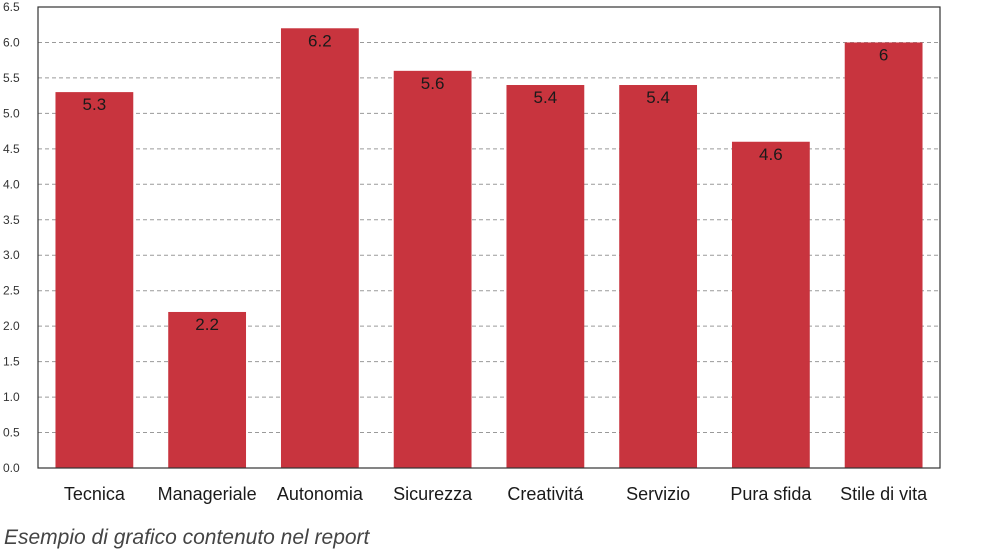  Describe the element at coordinates (11, 113) in the screenshot. I see `y-tick-label: 5.0` at that location.